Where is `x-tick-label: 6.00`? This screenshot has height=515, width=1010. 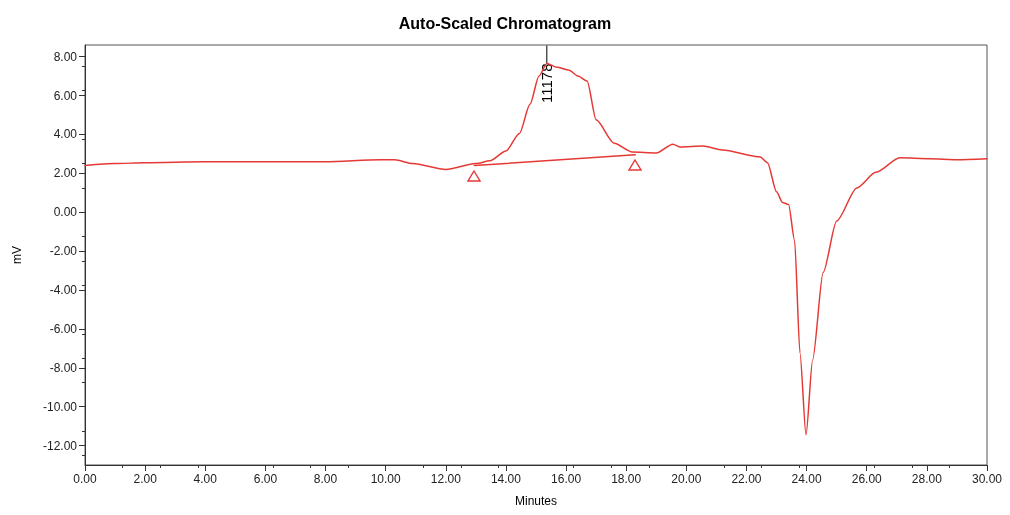
x-tick-label: 6.00 is located at coordinates (265, 479).